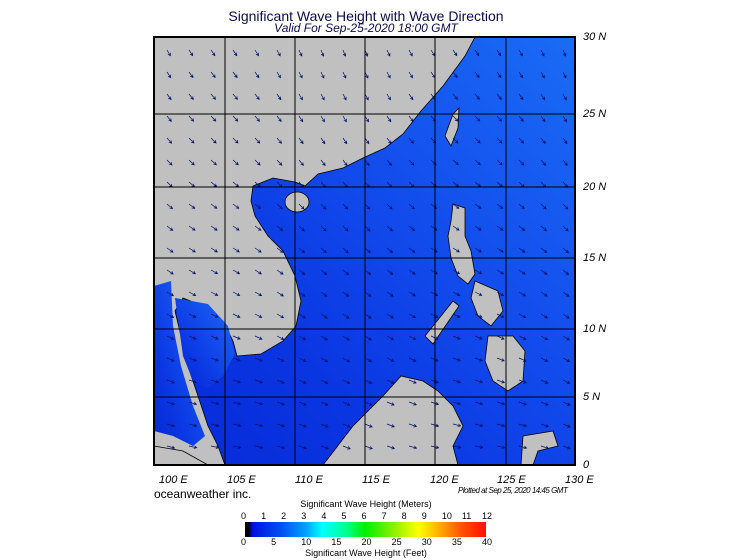 This screenshot has height=560, width=755. What do you see at coordinates (304, 516) in the screenshot?
I see `meters-tick: 3` at bounding box center [304, 516].